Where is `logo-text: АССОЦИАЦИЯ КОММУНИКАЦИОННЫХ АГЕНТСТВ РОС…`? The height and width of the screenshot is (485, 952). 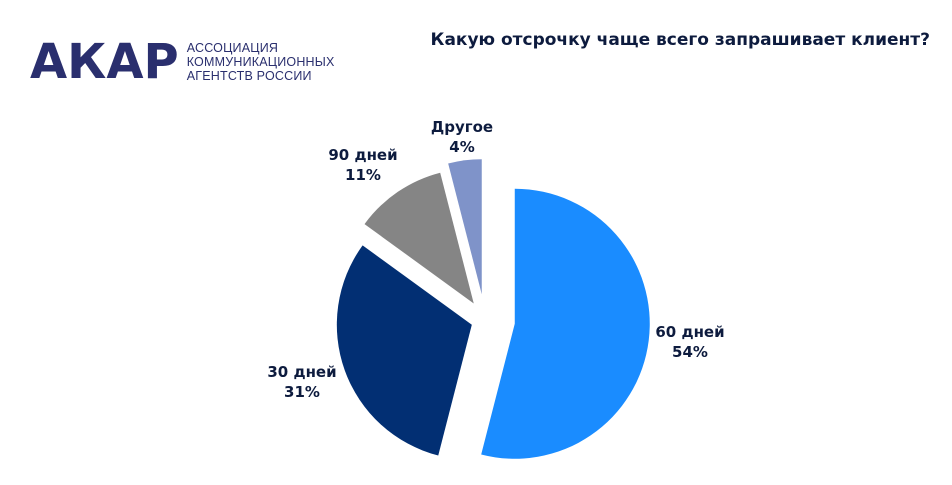
logo-text: АССОЦИАЦИЯ КОММУНИКАЦИОННЫХ АГЕНТСТВ РОС… is located at coordinates (261, 62).